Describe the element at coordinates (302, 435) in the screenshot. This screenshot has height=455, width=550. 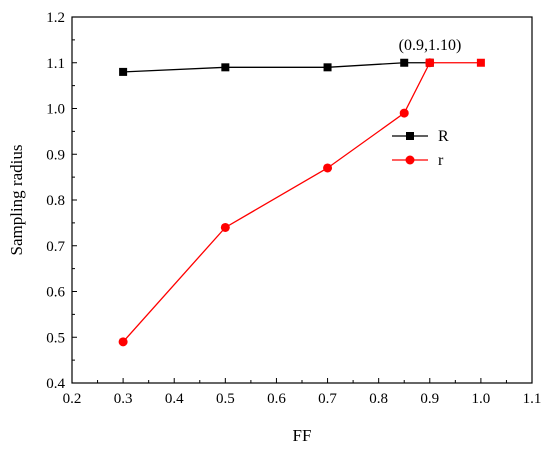
I see `x-axis-title: FF` at that location.